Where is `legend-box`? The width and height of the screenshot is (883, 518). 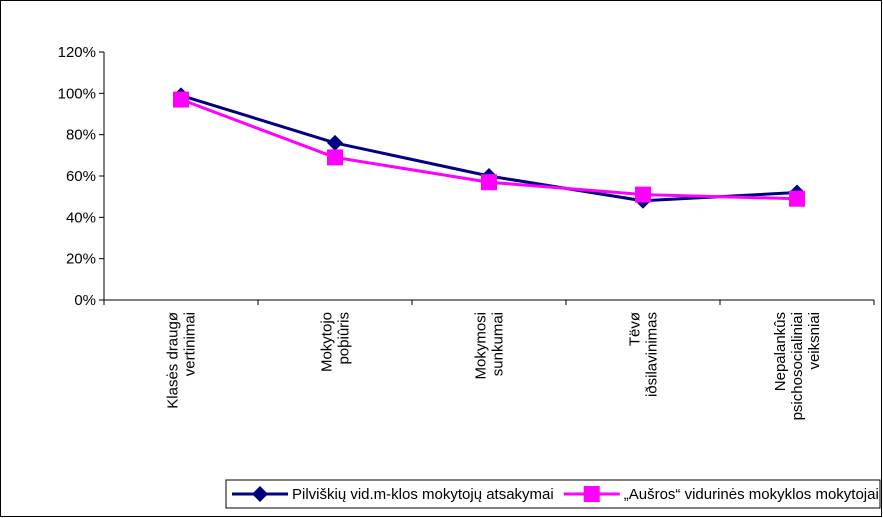 legend-box is located at coordinates (553, 494).